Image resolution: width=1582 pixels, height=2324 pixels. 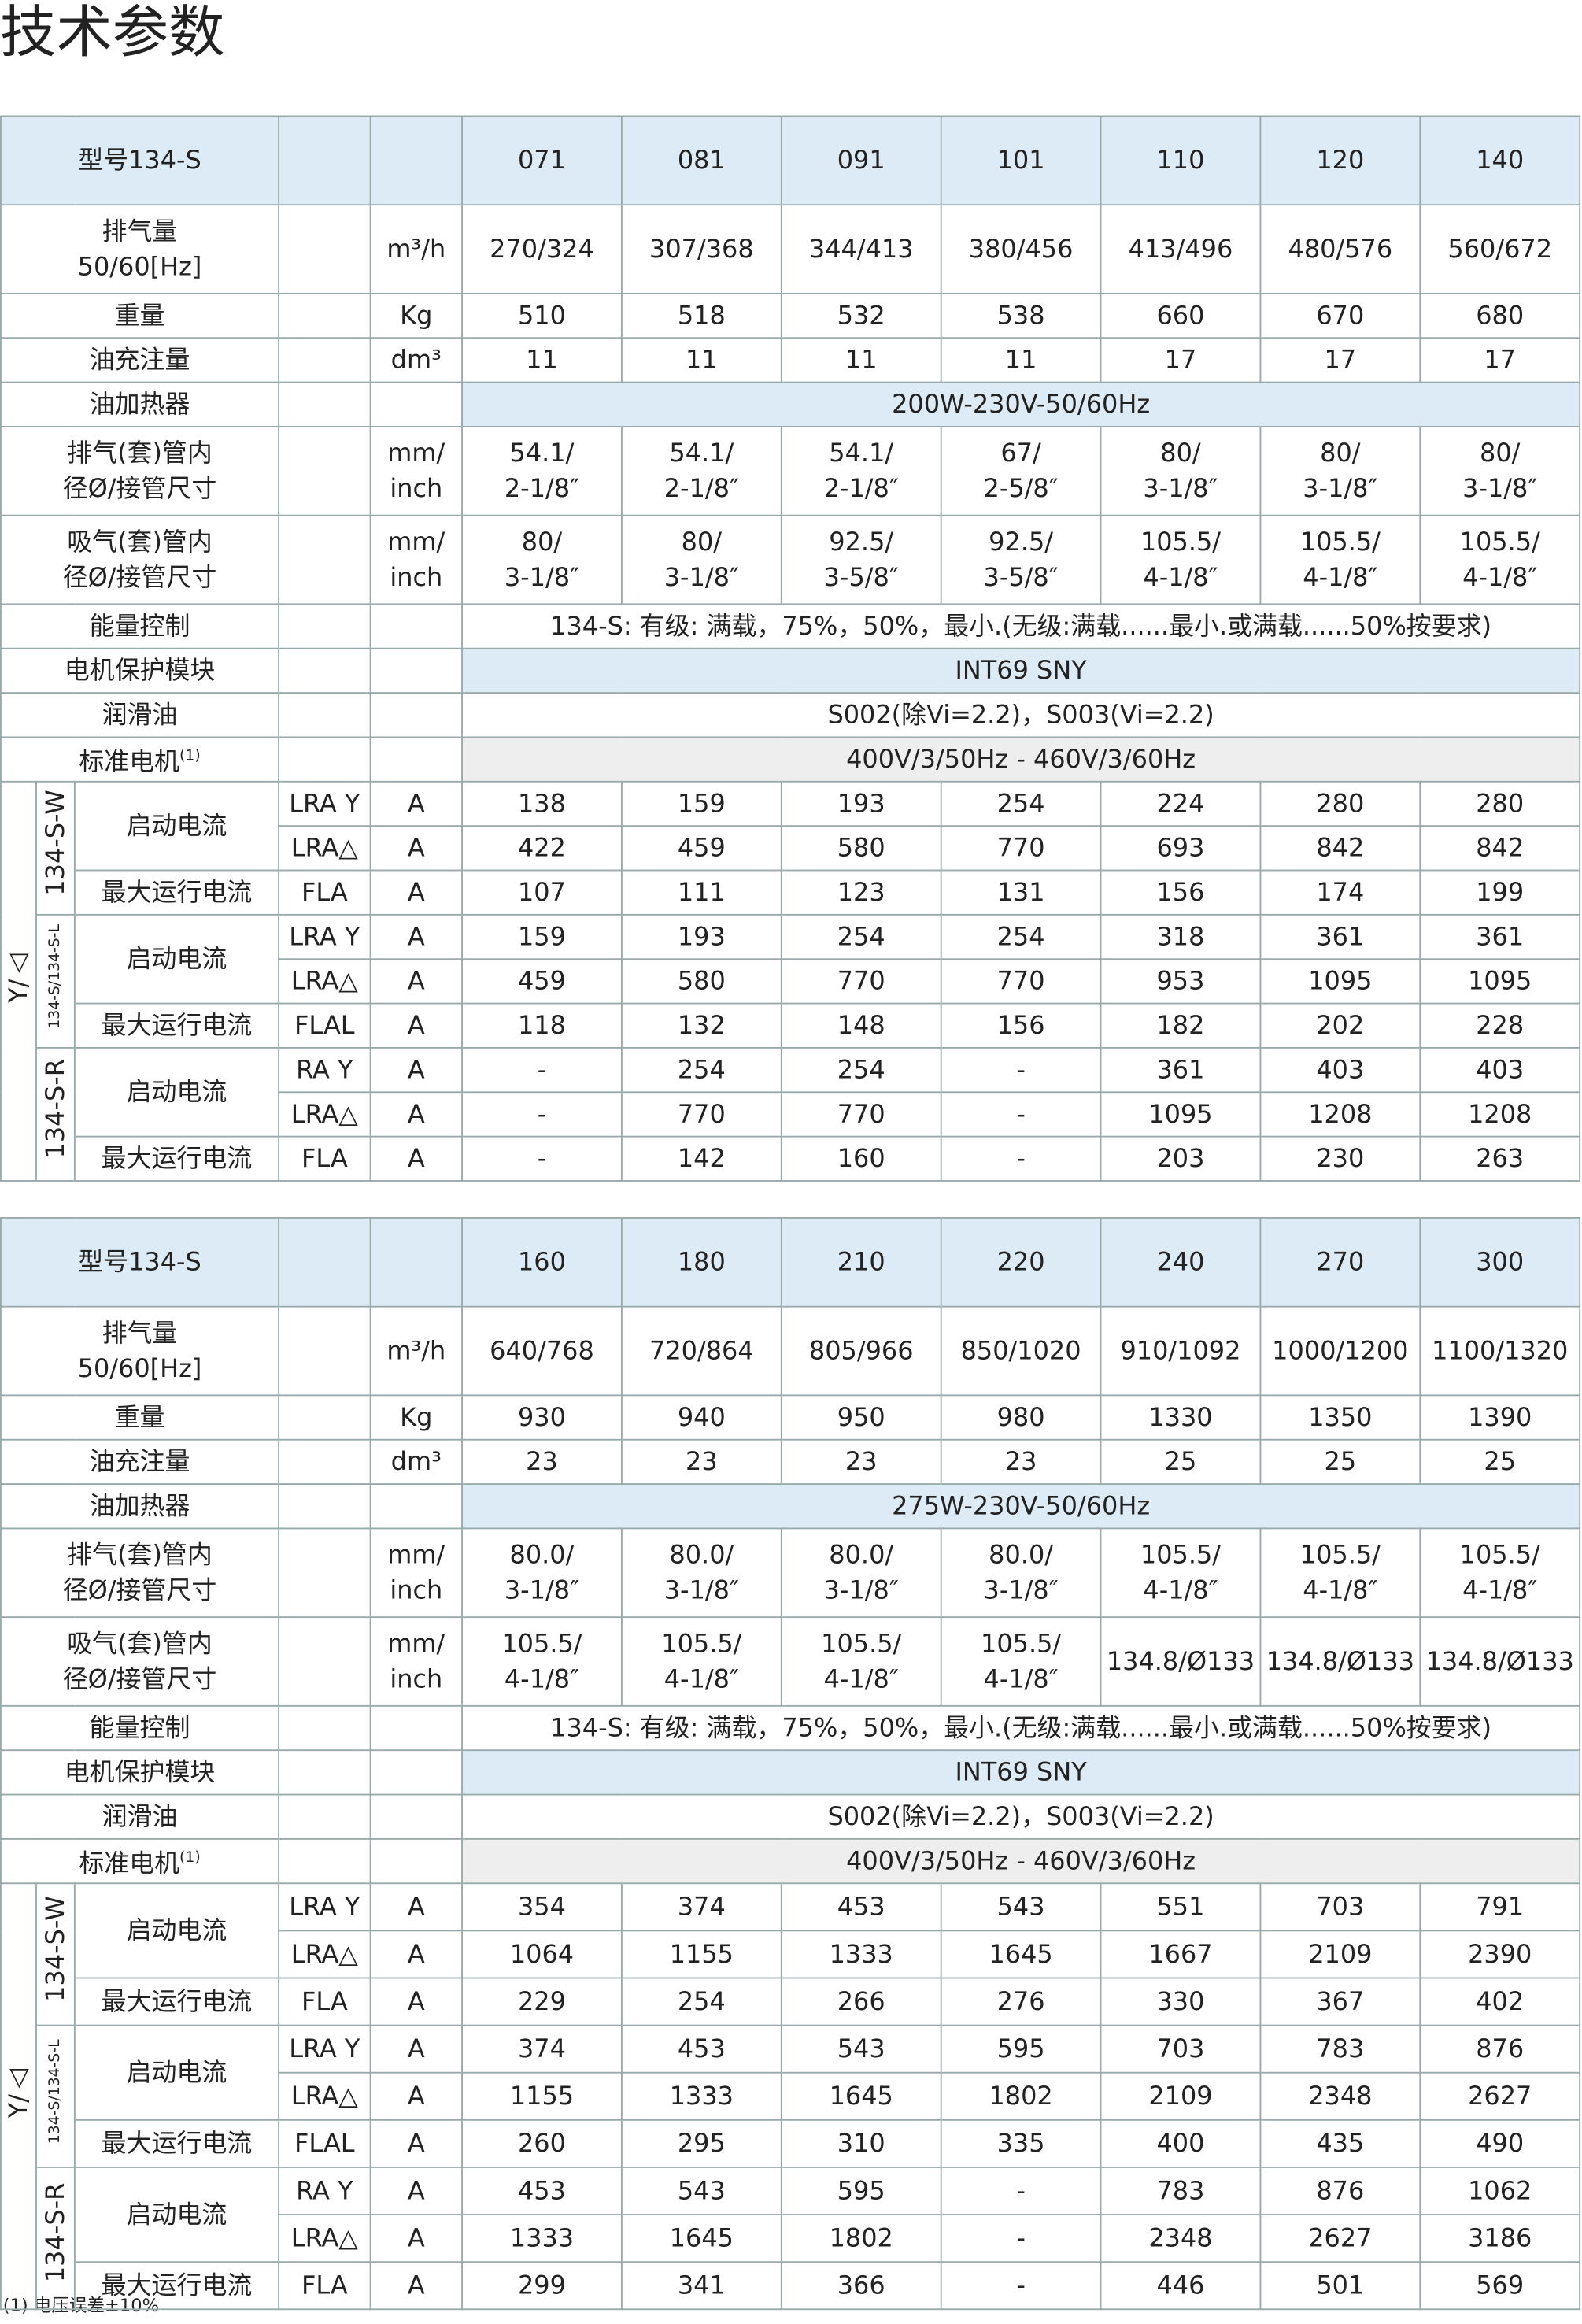 What do you see at coordinates (791, 893) in the screenshot?
I see `current-row: 最大运行电流 FLA A 107 111 123 131 156 174 199` at bounding box center [791, 893].